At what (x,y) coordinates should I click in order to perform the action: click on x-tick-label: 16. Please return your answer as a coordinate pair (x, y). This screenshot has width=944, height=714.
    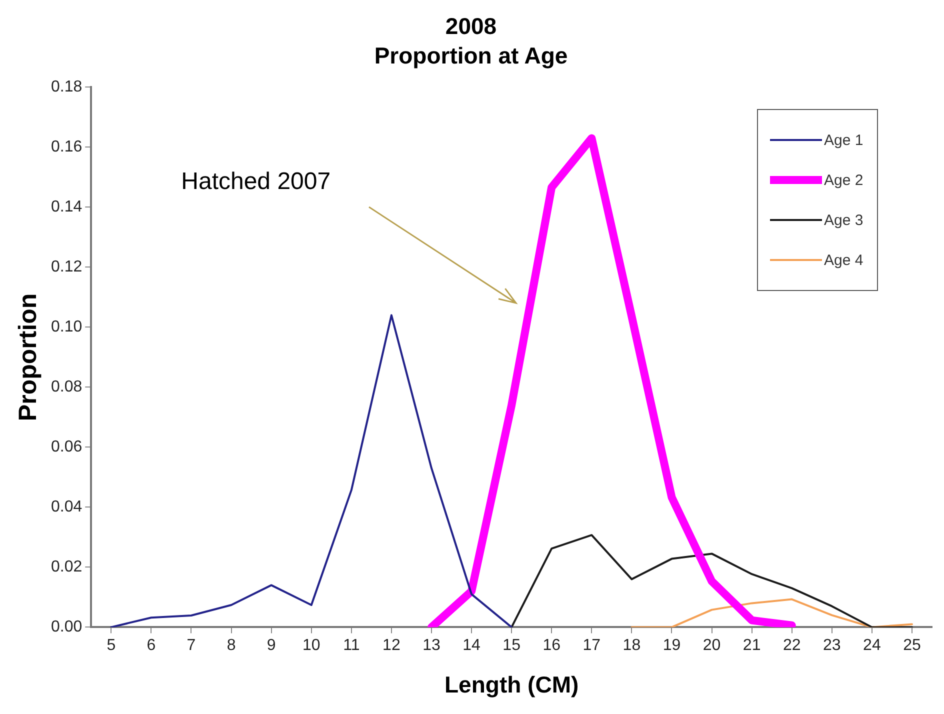
    Looking at the image, I should click on (551, 645).